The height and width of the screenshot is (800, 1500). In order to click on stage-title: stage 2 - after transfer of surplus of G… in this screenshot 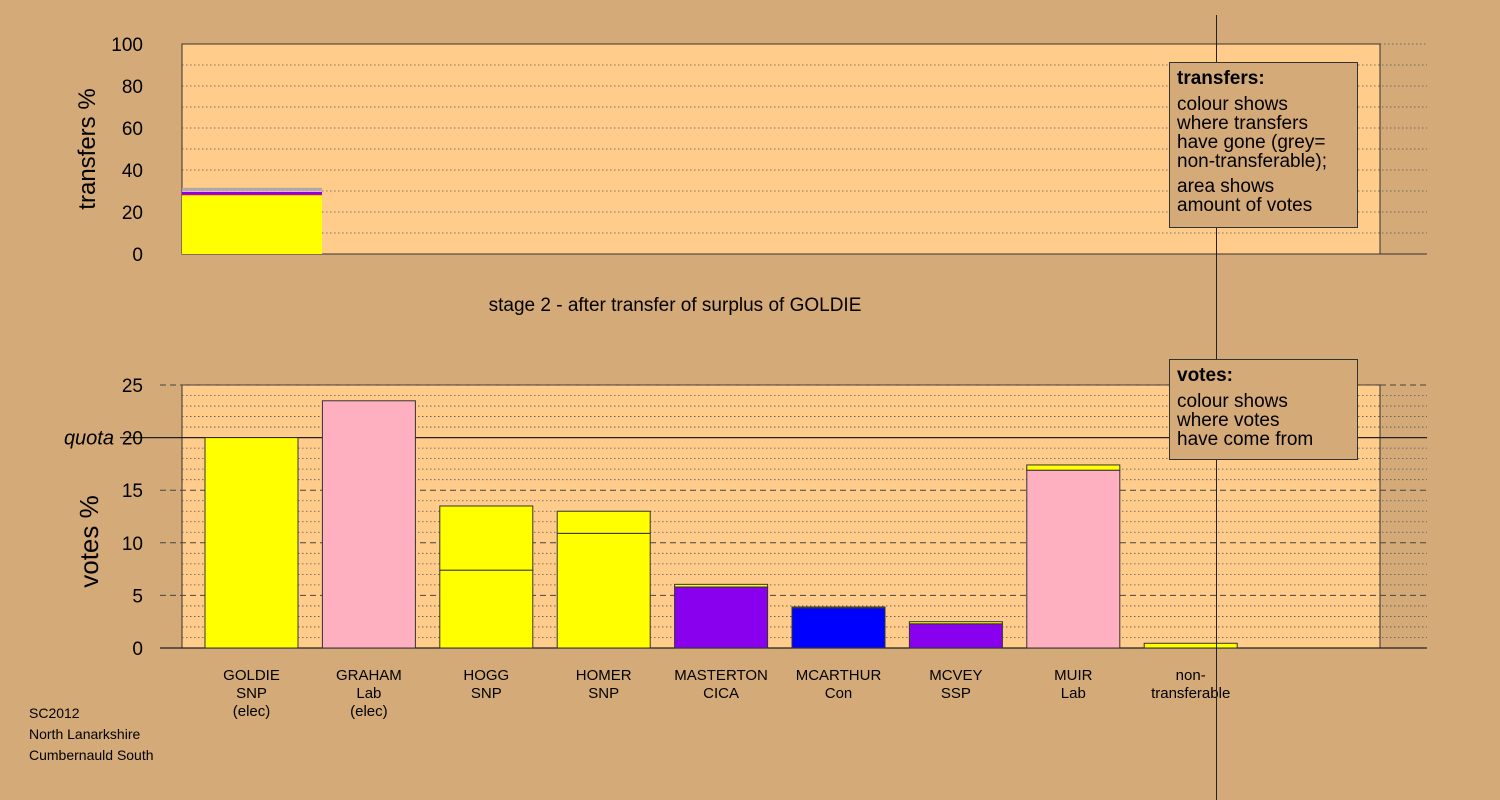, I will do `click(675, 305)`.